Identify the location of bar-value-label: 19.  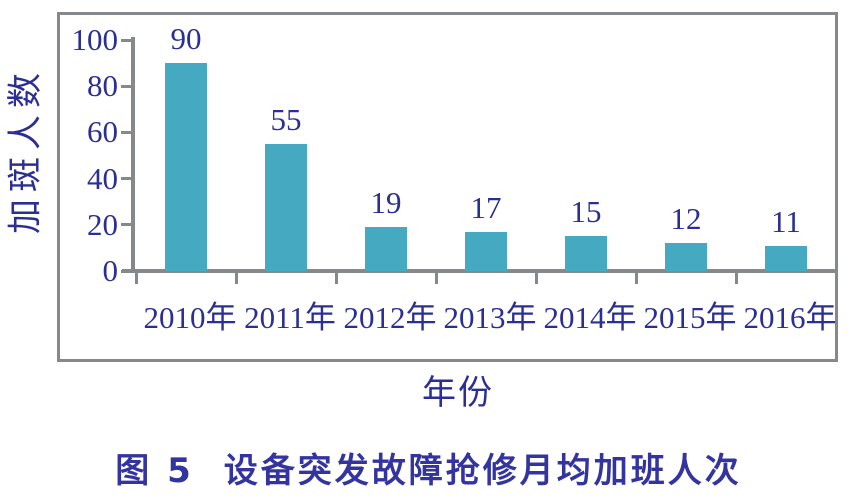
(386, 203).